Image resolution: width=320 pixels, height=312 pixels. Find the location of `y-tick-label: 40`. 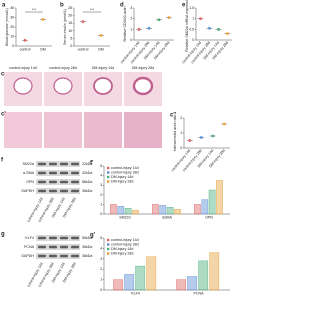

y-tick-label: 40 is located at coordinates (12, 8).